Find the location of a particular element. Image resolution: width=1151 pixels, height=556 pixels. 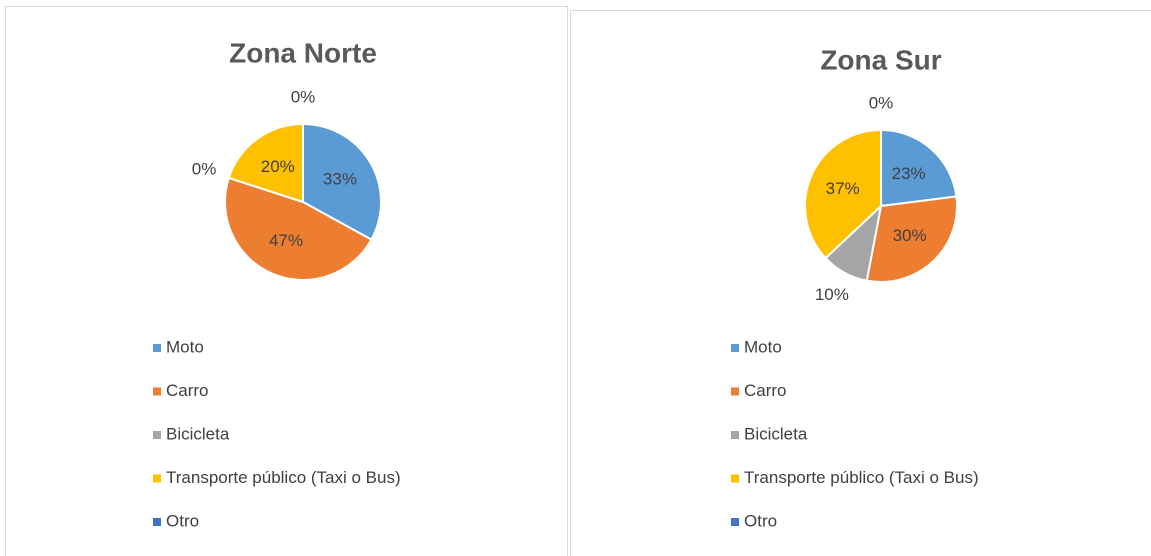

data-label: 47% is located at coordinates (286, 240).